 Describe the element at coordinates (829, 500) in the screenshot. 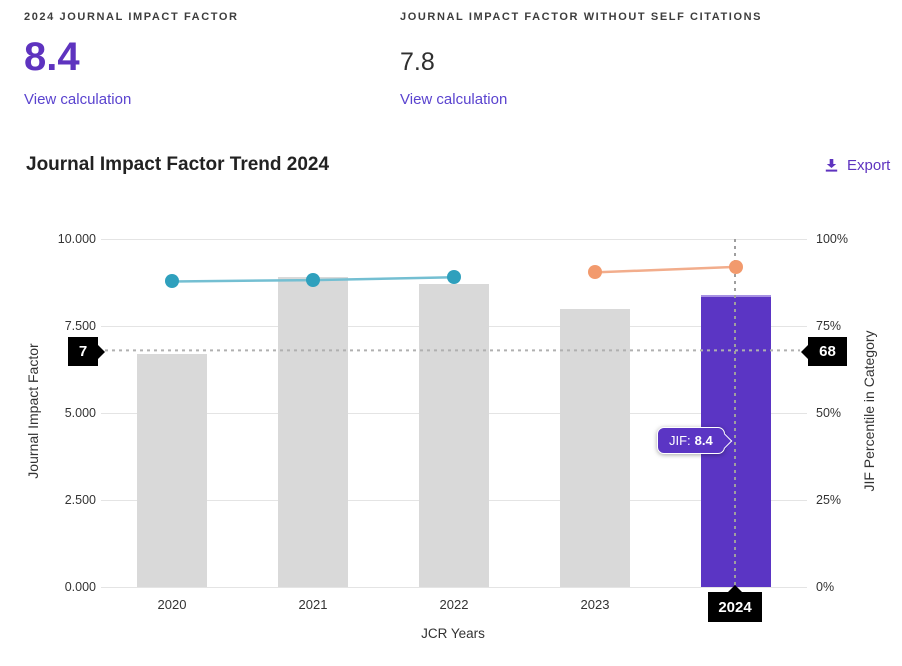

I see `y-axis-tick-right: 25%` at that location.